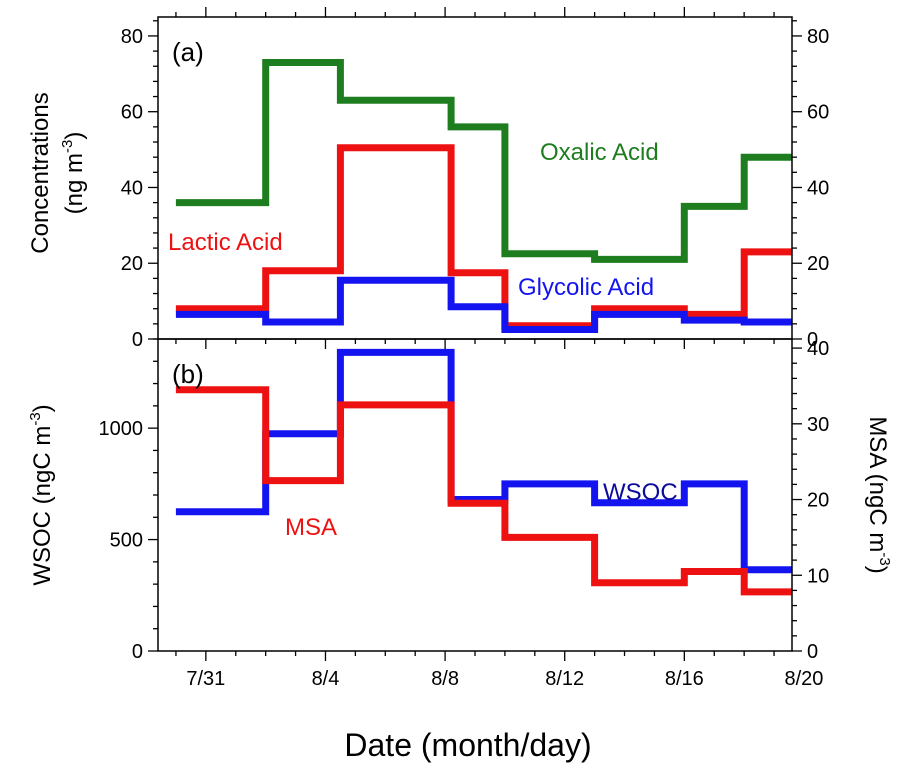 The height and width of the screenshot is (774, 907). What do you see at coordinates (73, 173) in the screenshot?
I see `y-axis-title-left-units: (ng m-3)` at bounding box center [73, 173].